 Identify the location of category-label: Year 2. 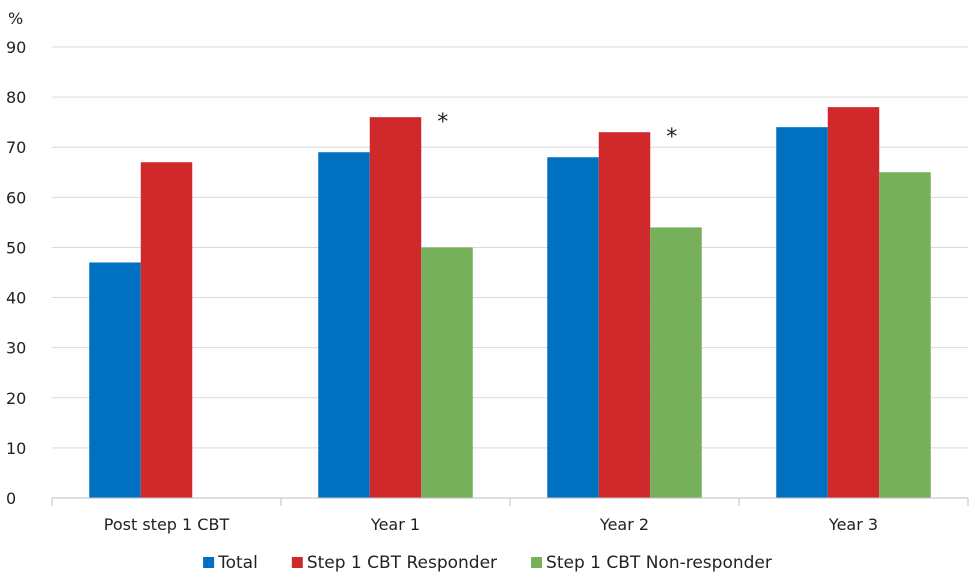
(624, 524).